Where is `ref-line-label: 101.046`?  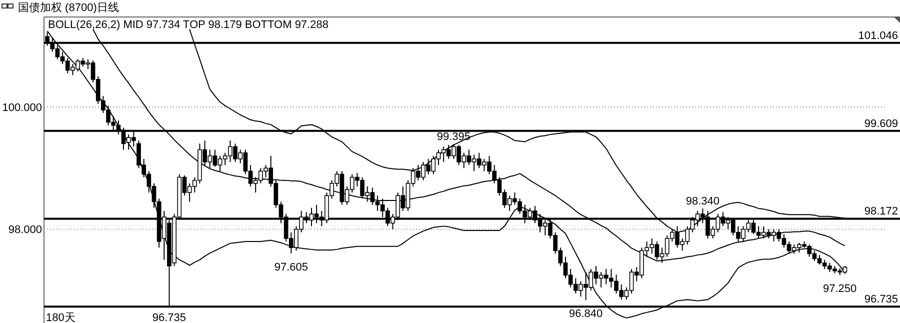
ref-line-label: 101.046 is located at coordinates (878, 36).